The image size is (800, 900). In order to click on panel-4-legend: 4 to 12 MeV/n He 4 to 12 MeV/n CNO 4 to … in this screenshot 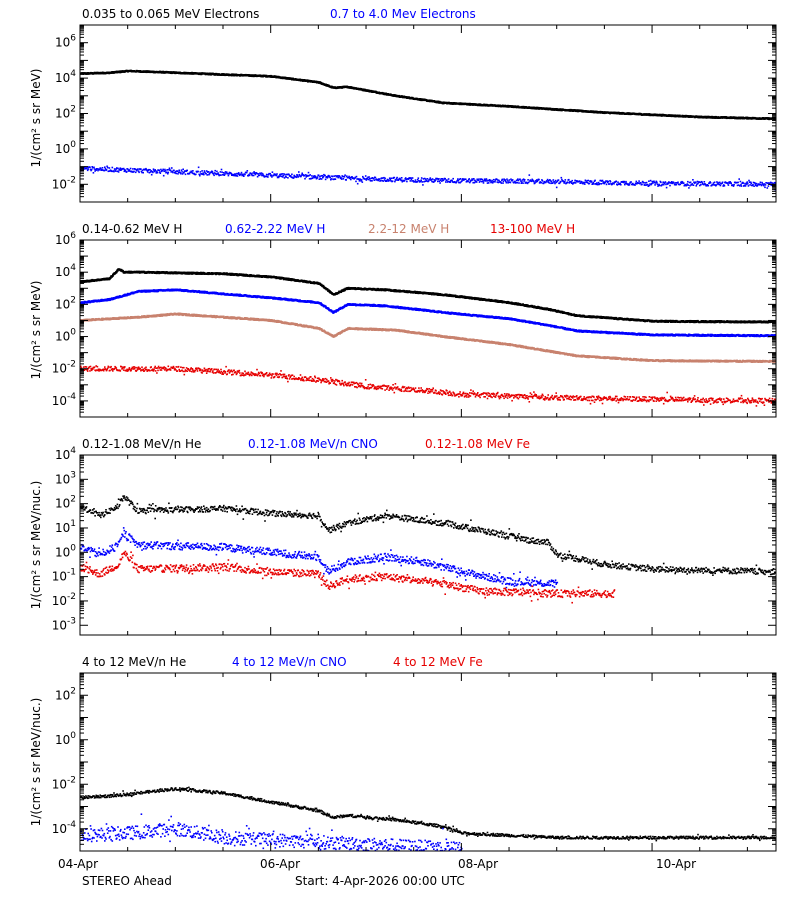, I will do `click(282, 662)`.